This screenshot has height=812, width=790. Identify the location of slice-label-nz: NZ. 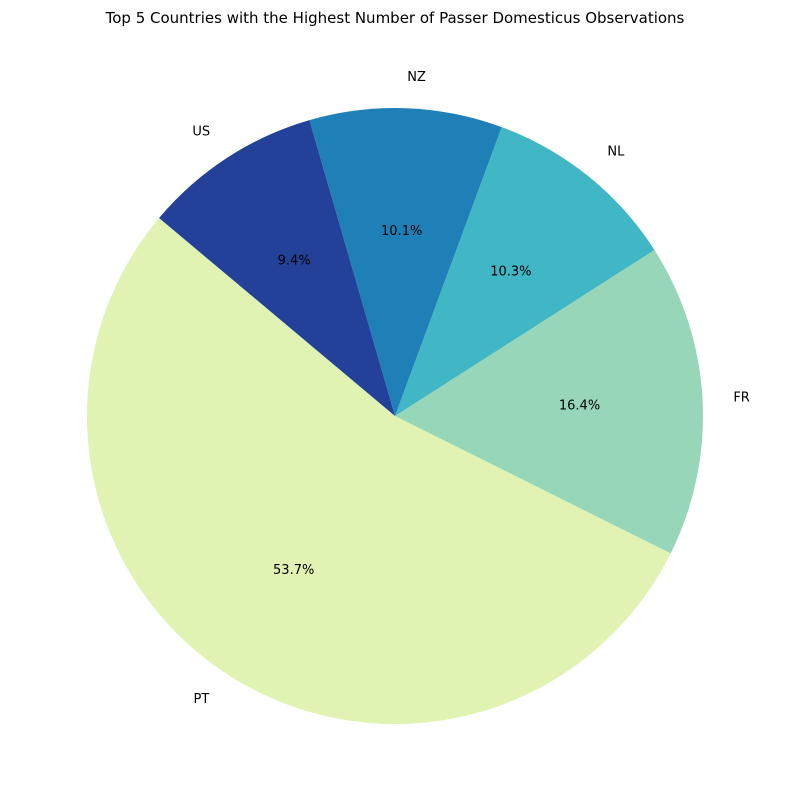
(416, 77).